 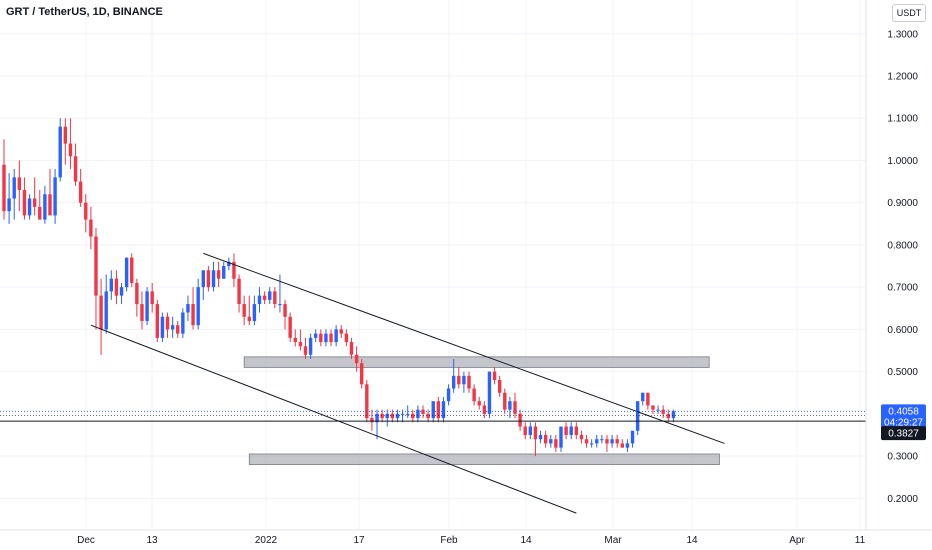 I want to click on symbol-title: GRT / TetherUS, 1D, BINANCE, so click(x=84, y=12).